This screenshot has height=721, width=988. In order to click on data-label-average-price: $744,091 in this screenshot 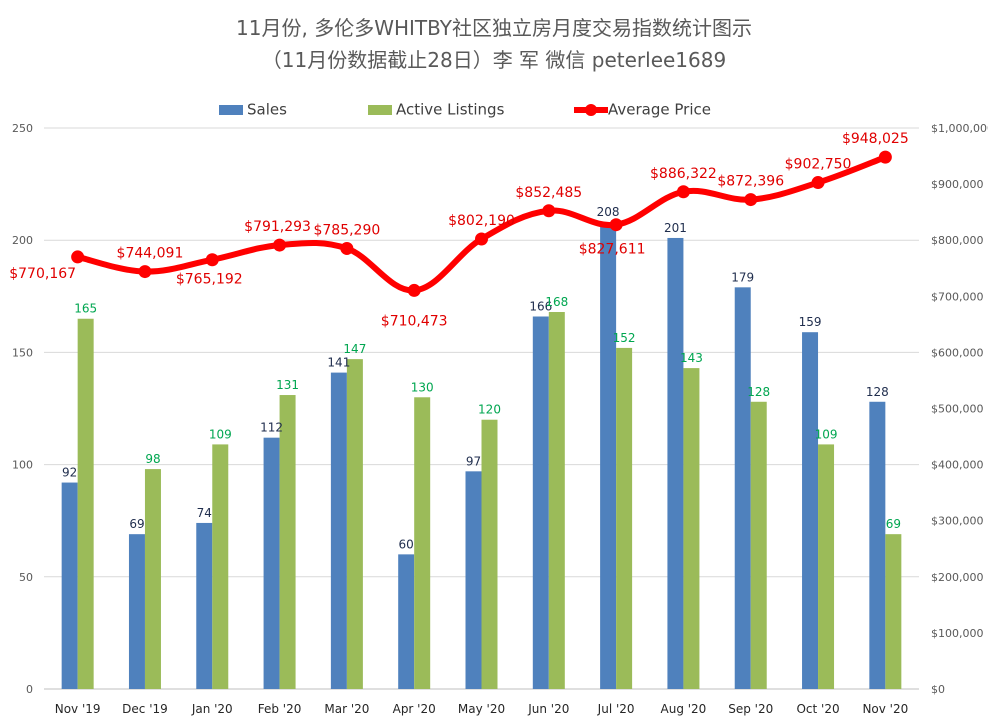, I will do `click(150, 254)`.